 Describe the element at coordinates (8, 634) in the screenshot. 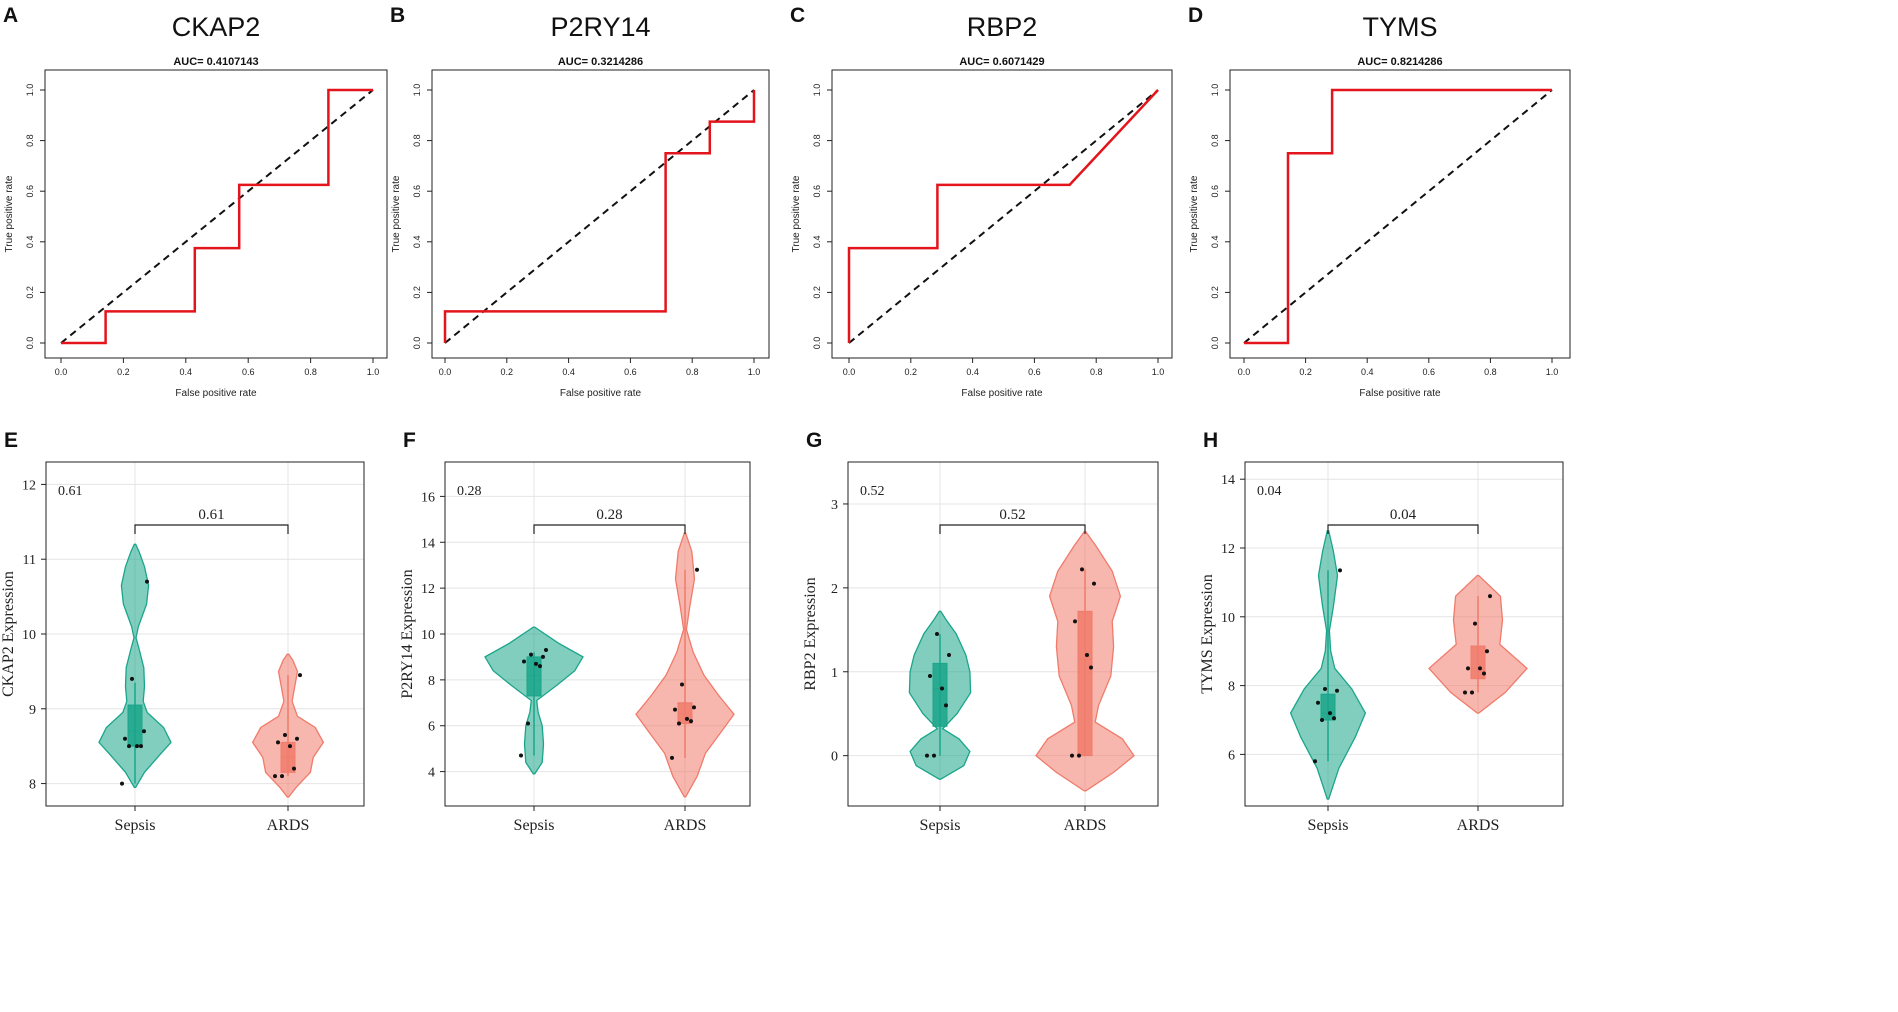

I see `y-axis-label: CKAP2 Expression` at that location.